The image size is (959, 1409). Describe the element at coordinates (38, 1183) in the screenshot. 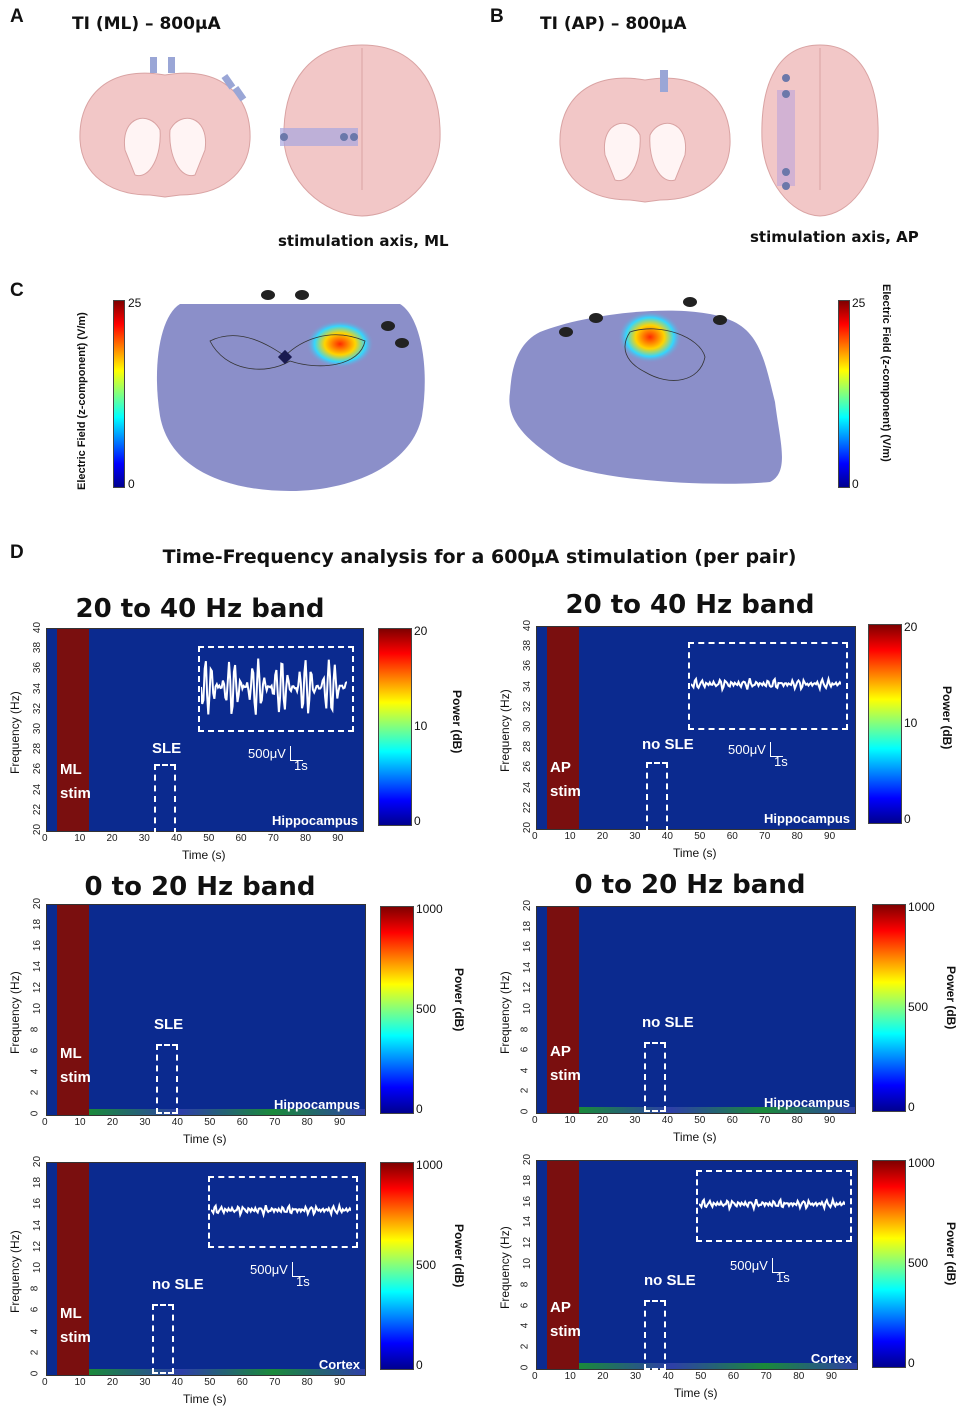

I see `y-tick-label: 18` at that location.